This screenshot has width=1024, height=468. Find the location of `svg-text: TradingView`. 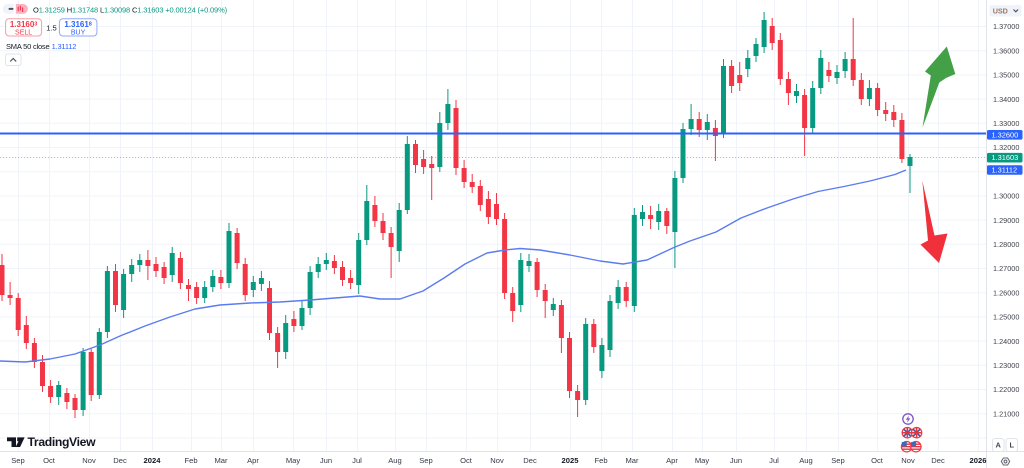

svg-text: TradingView is located at coordinates (62, 442).